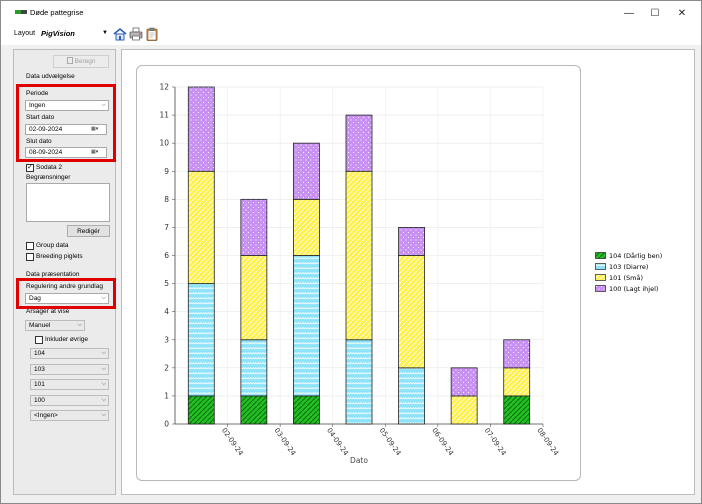  What do you see at coordinates (39, 340) in the screenshot?
I see `inkluder-checkbox` at bounding box center [39, 340].